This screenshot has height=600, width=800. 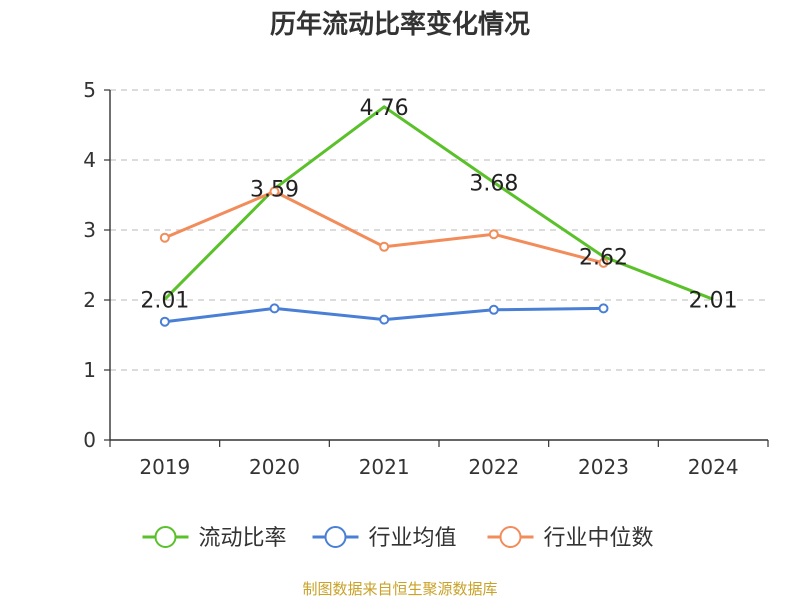 What do you see at coordinates (493, 183) in the screenshot?
I see `data-label-2022: 3.68` at bounding box center [493, 183].